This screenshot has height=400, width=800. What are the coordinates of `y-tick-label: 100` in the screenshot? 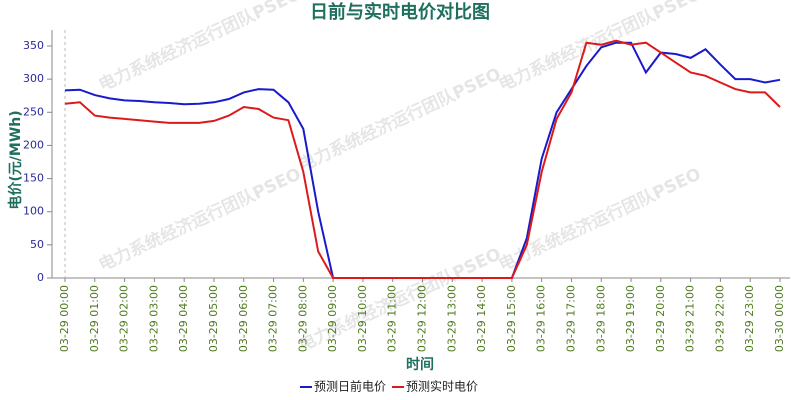 It's located at (33, 211).